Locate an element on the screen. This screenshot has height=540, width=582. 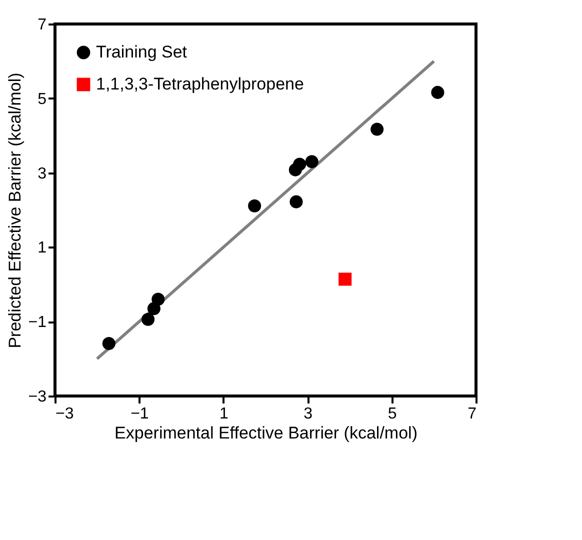
x-tick-label: 1 is located at coordinates (223, 414).